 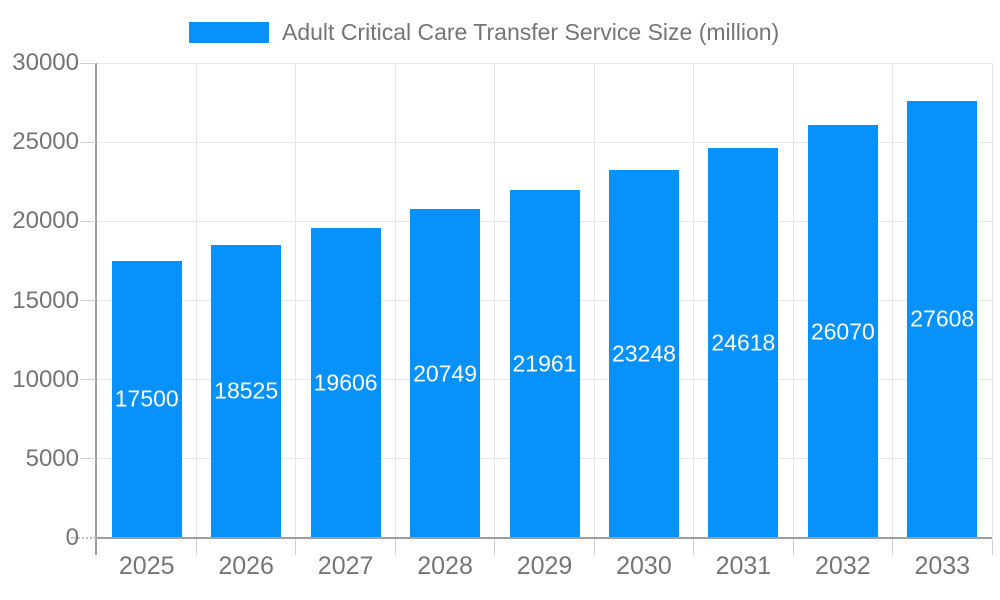 I want to click on bar-2032: 26070, so click(x=842, y=331).